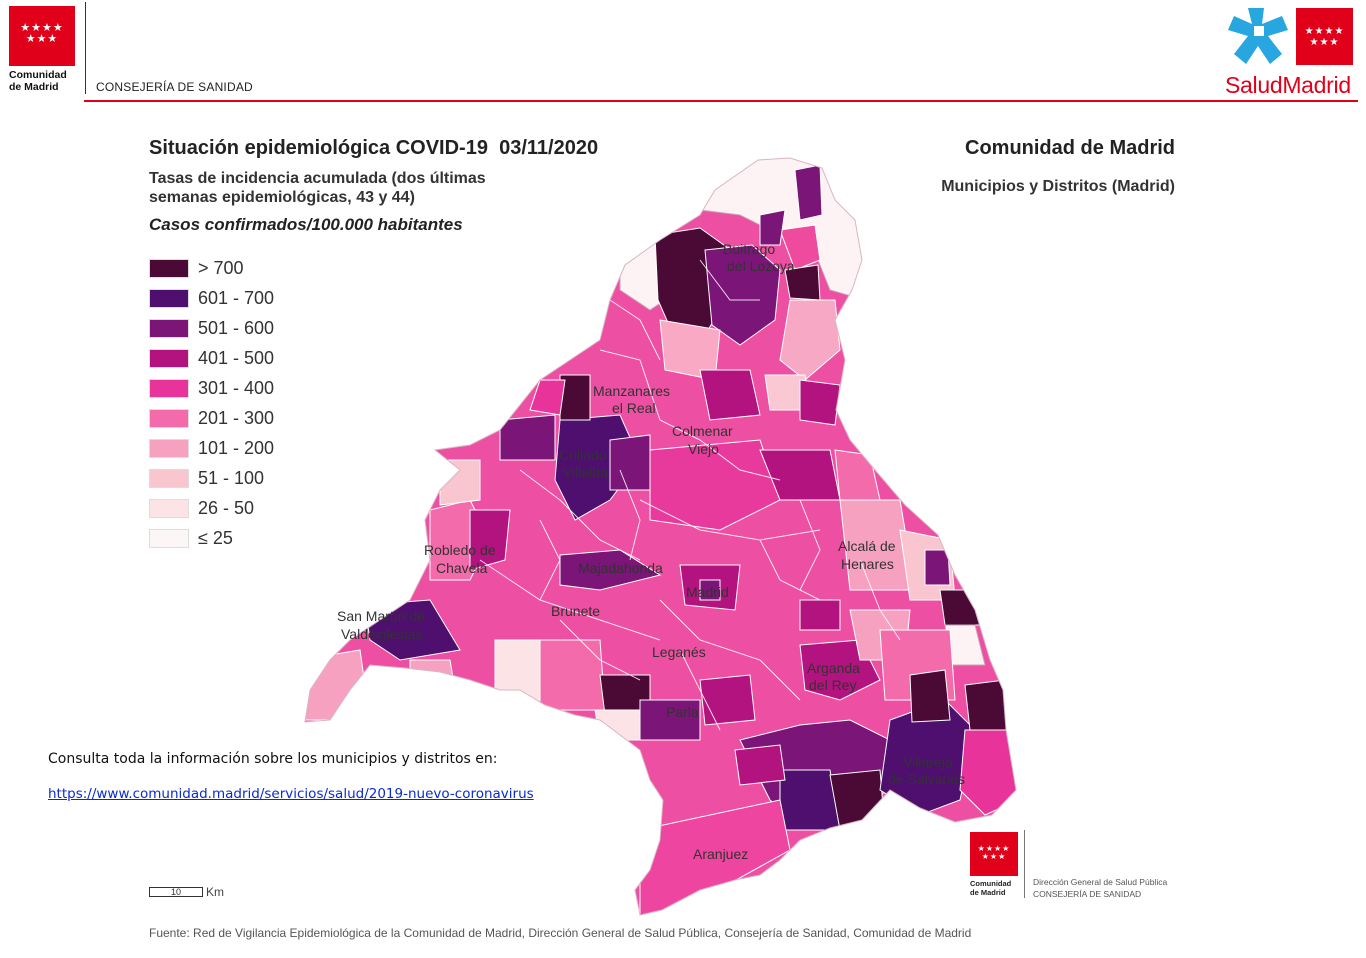 The width and height of the screenshot is (1366, 958). I want to click on label-villarejo-1: Villarejo, so click(928, 762).